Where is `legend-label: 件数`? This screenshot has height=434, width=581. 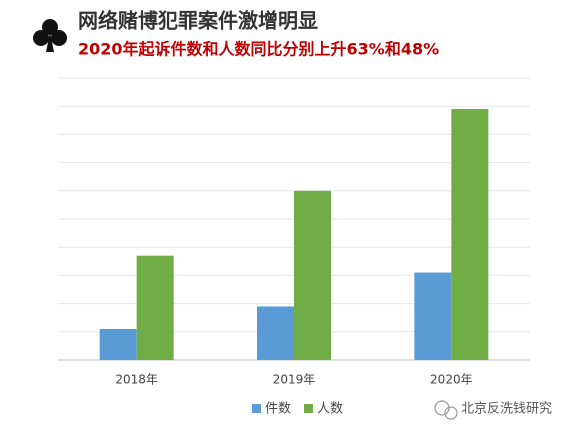
legend-label: 件数 is located at coordinates (278, 409).